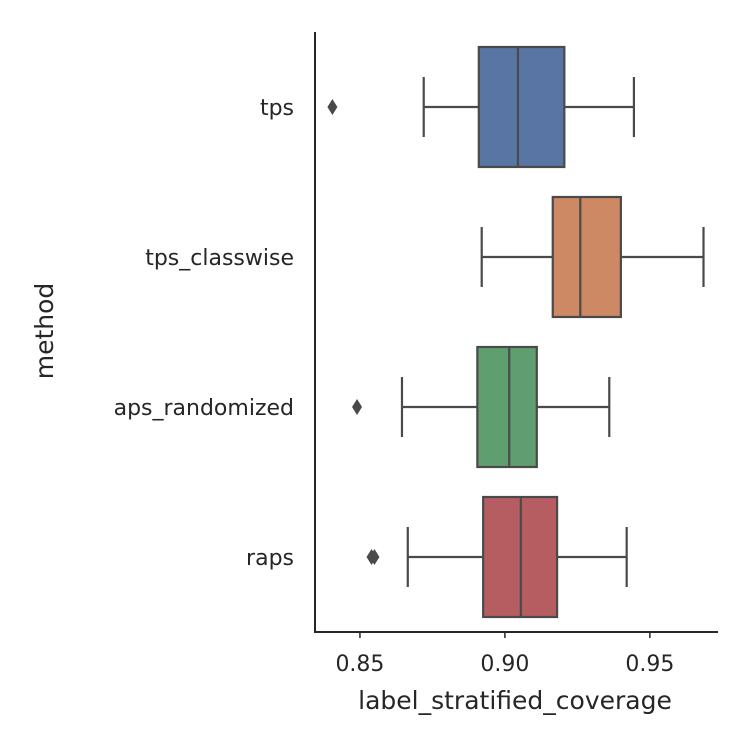 This screenshot has width=750, height=750. I want to click on y-tick-label: tps_classwise, so click(219, 258).